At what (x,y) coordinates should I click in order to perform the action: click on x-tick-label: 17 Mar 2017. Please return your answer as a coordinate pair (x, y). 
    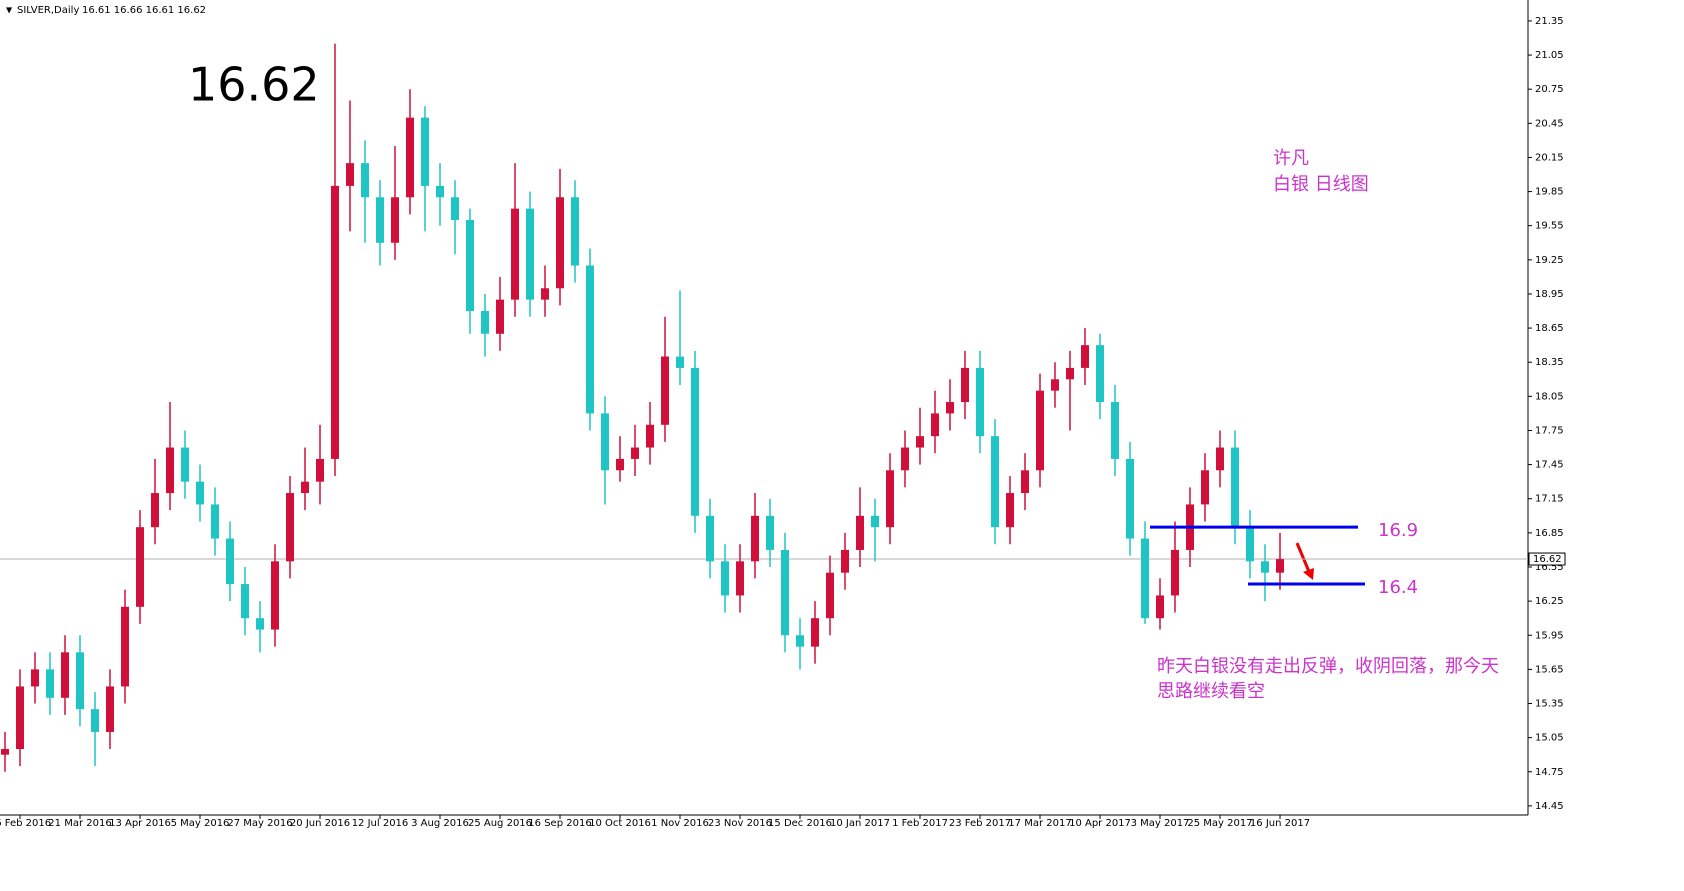
    Looking at the image, I should click on (1039, 823).